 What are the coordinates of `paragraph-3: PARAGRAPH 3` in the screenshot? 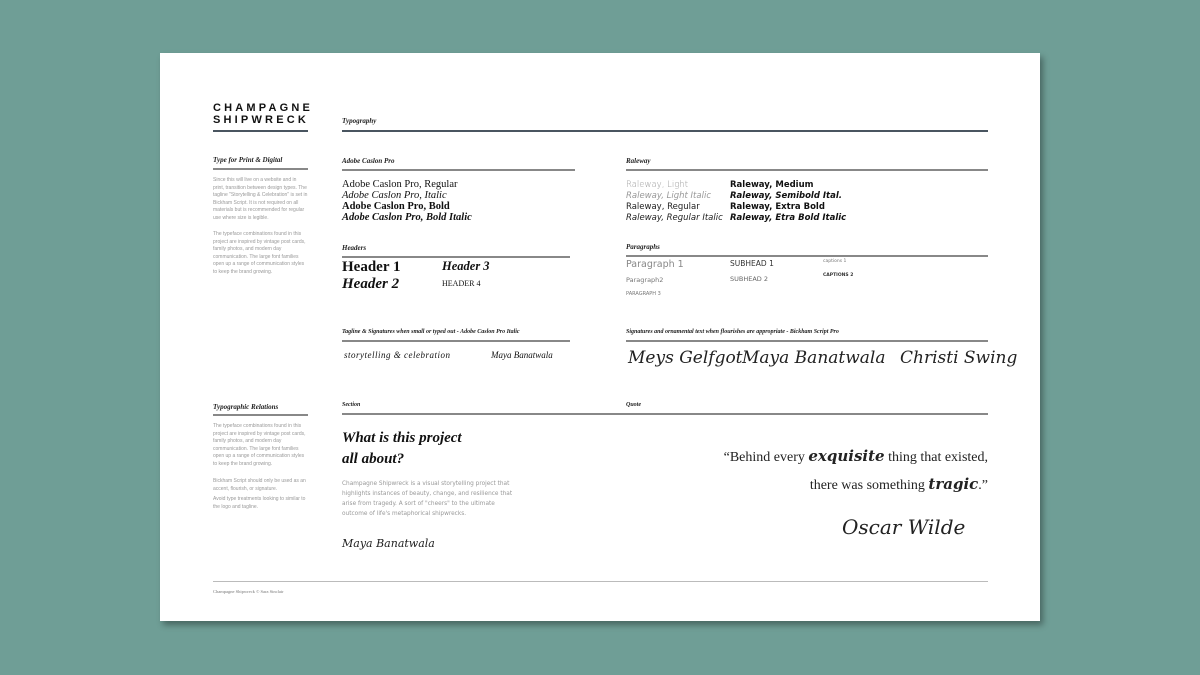 It's located at (643, 294).